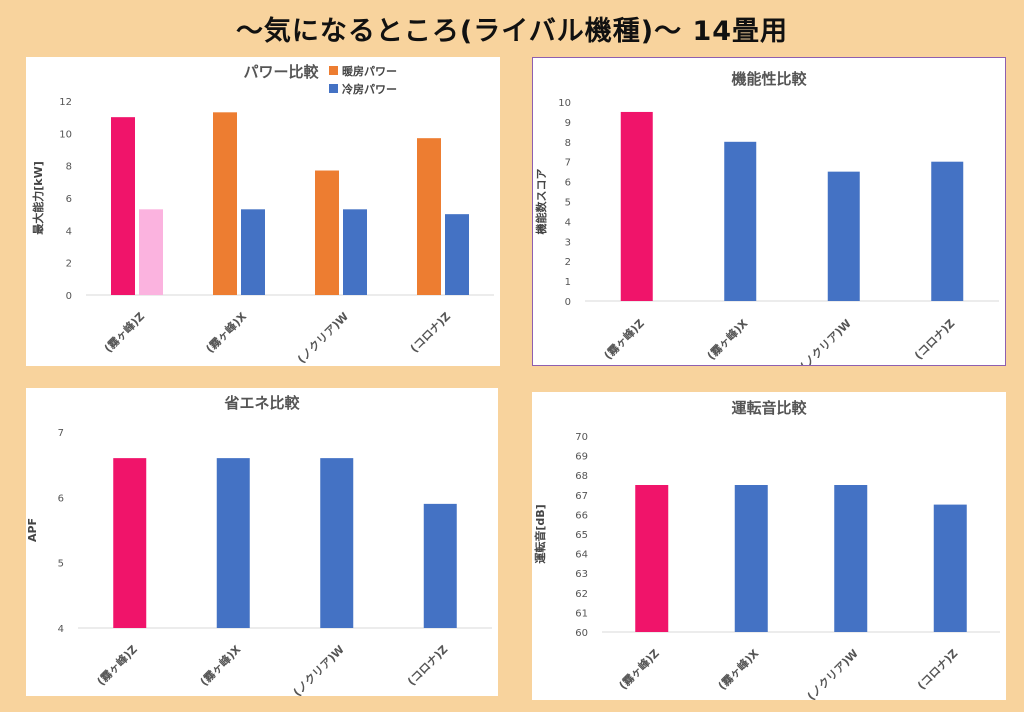 Image resolution: width=1024 pixels, height=712 pixels. I want to click on function-y-tick-label: 1, so click(568, 282).